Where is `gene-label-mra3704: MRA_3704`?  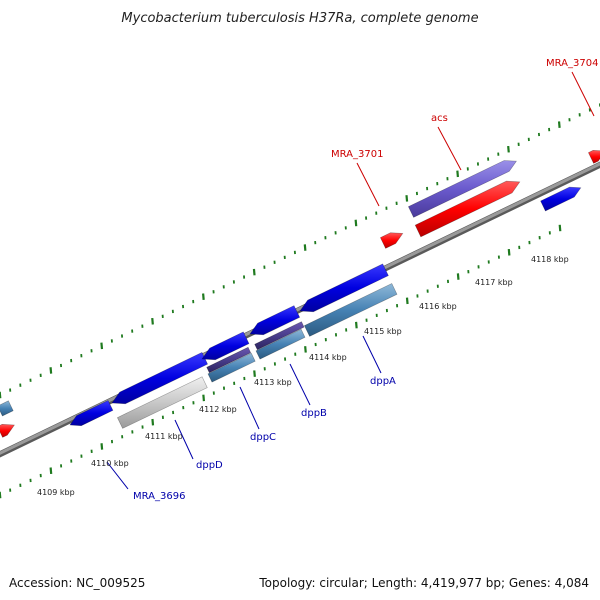
gene-label-mra3704: MRA_3704 is located at coordinates (572, 63).